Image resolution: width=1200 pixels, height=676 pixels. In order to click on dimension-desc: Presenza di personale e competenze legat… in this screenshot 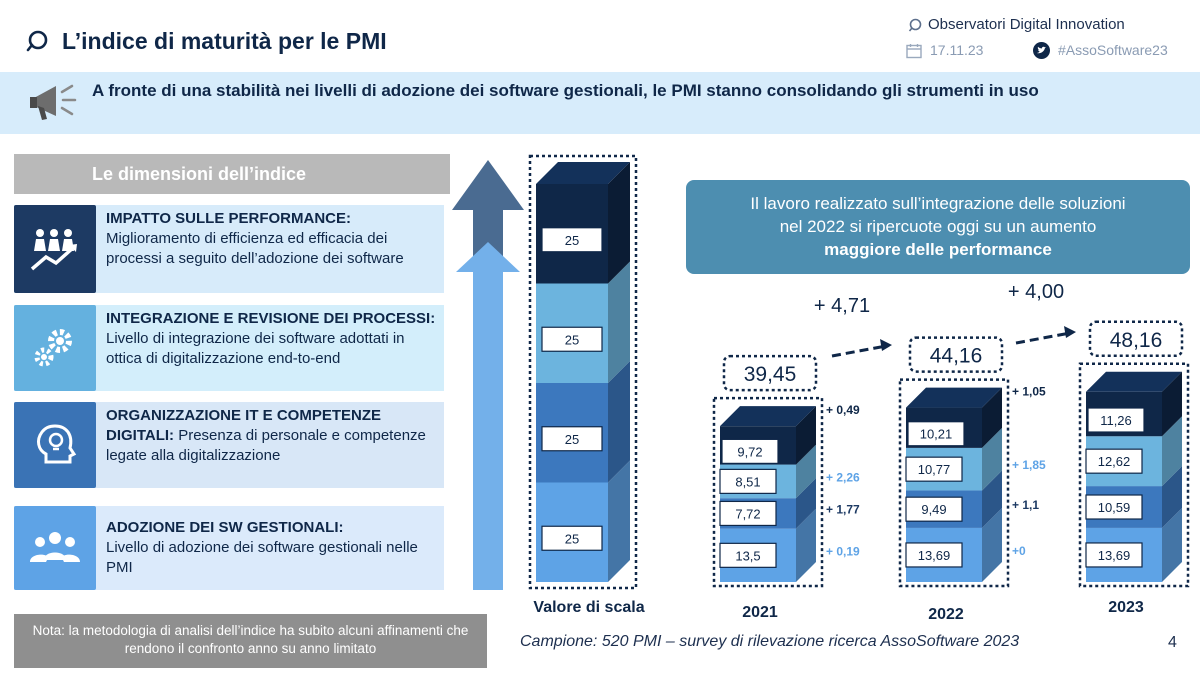, I will do `click(266, 445)`.